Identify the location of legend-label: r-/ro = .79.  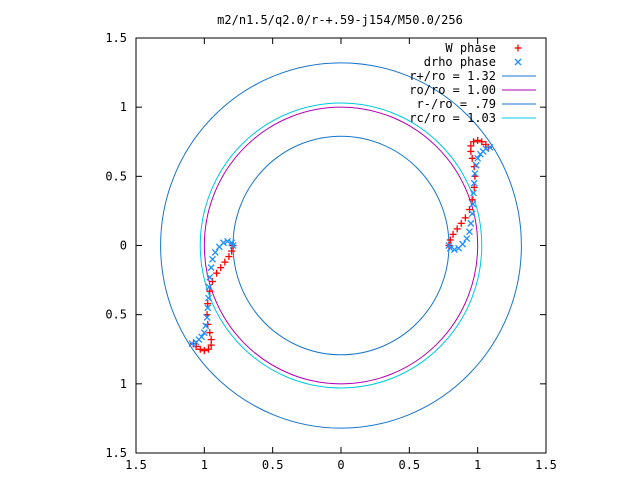
(456, 104).